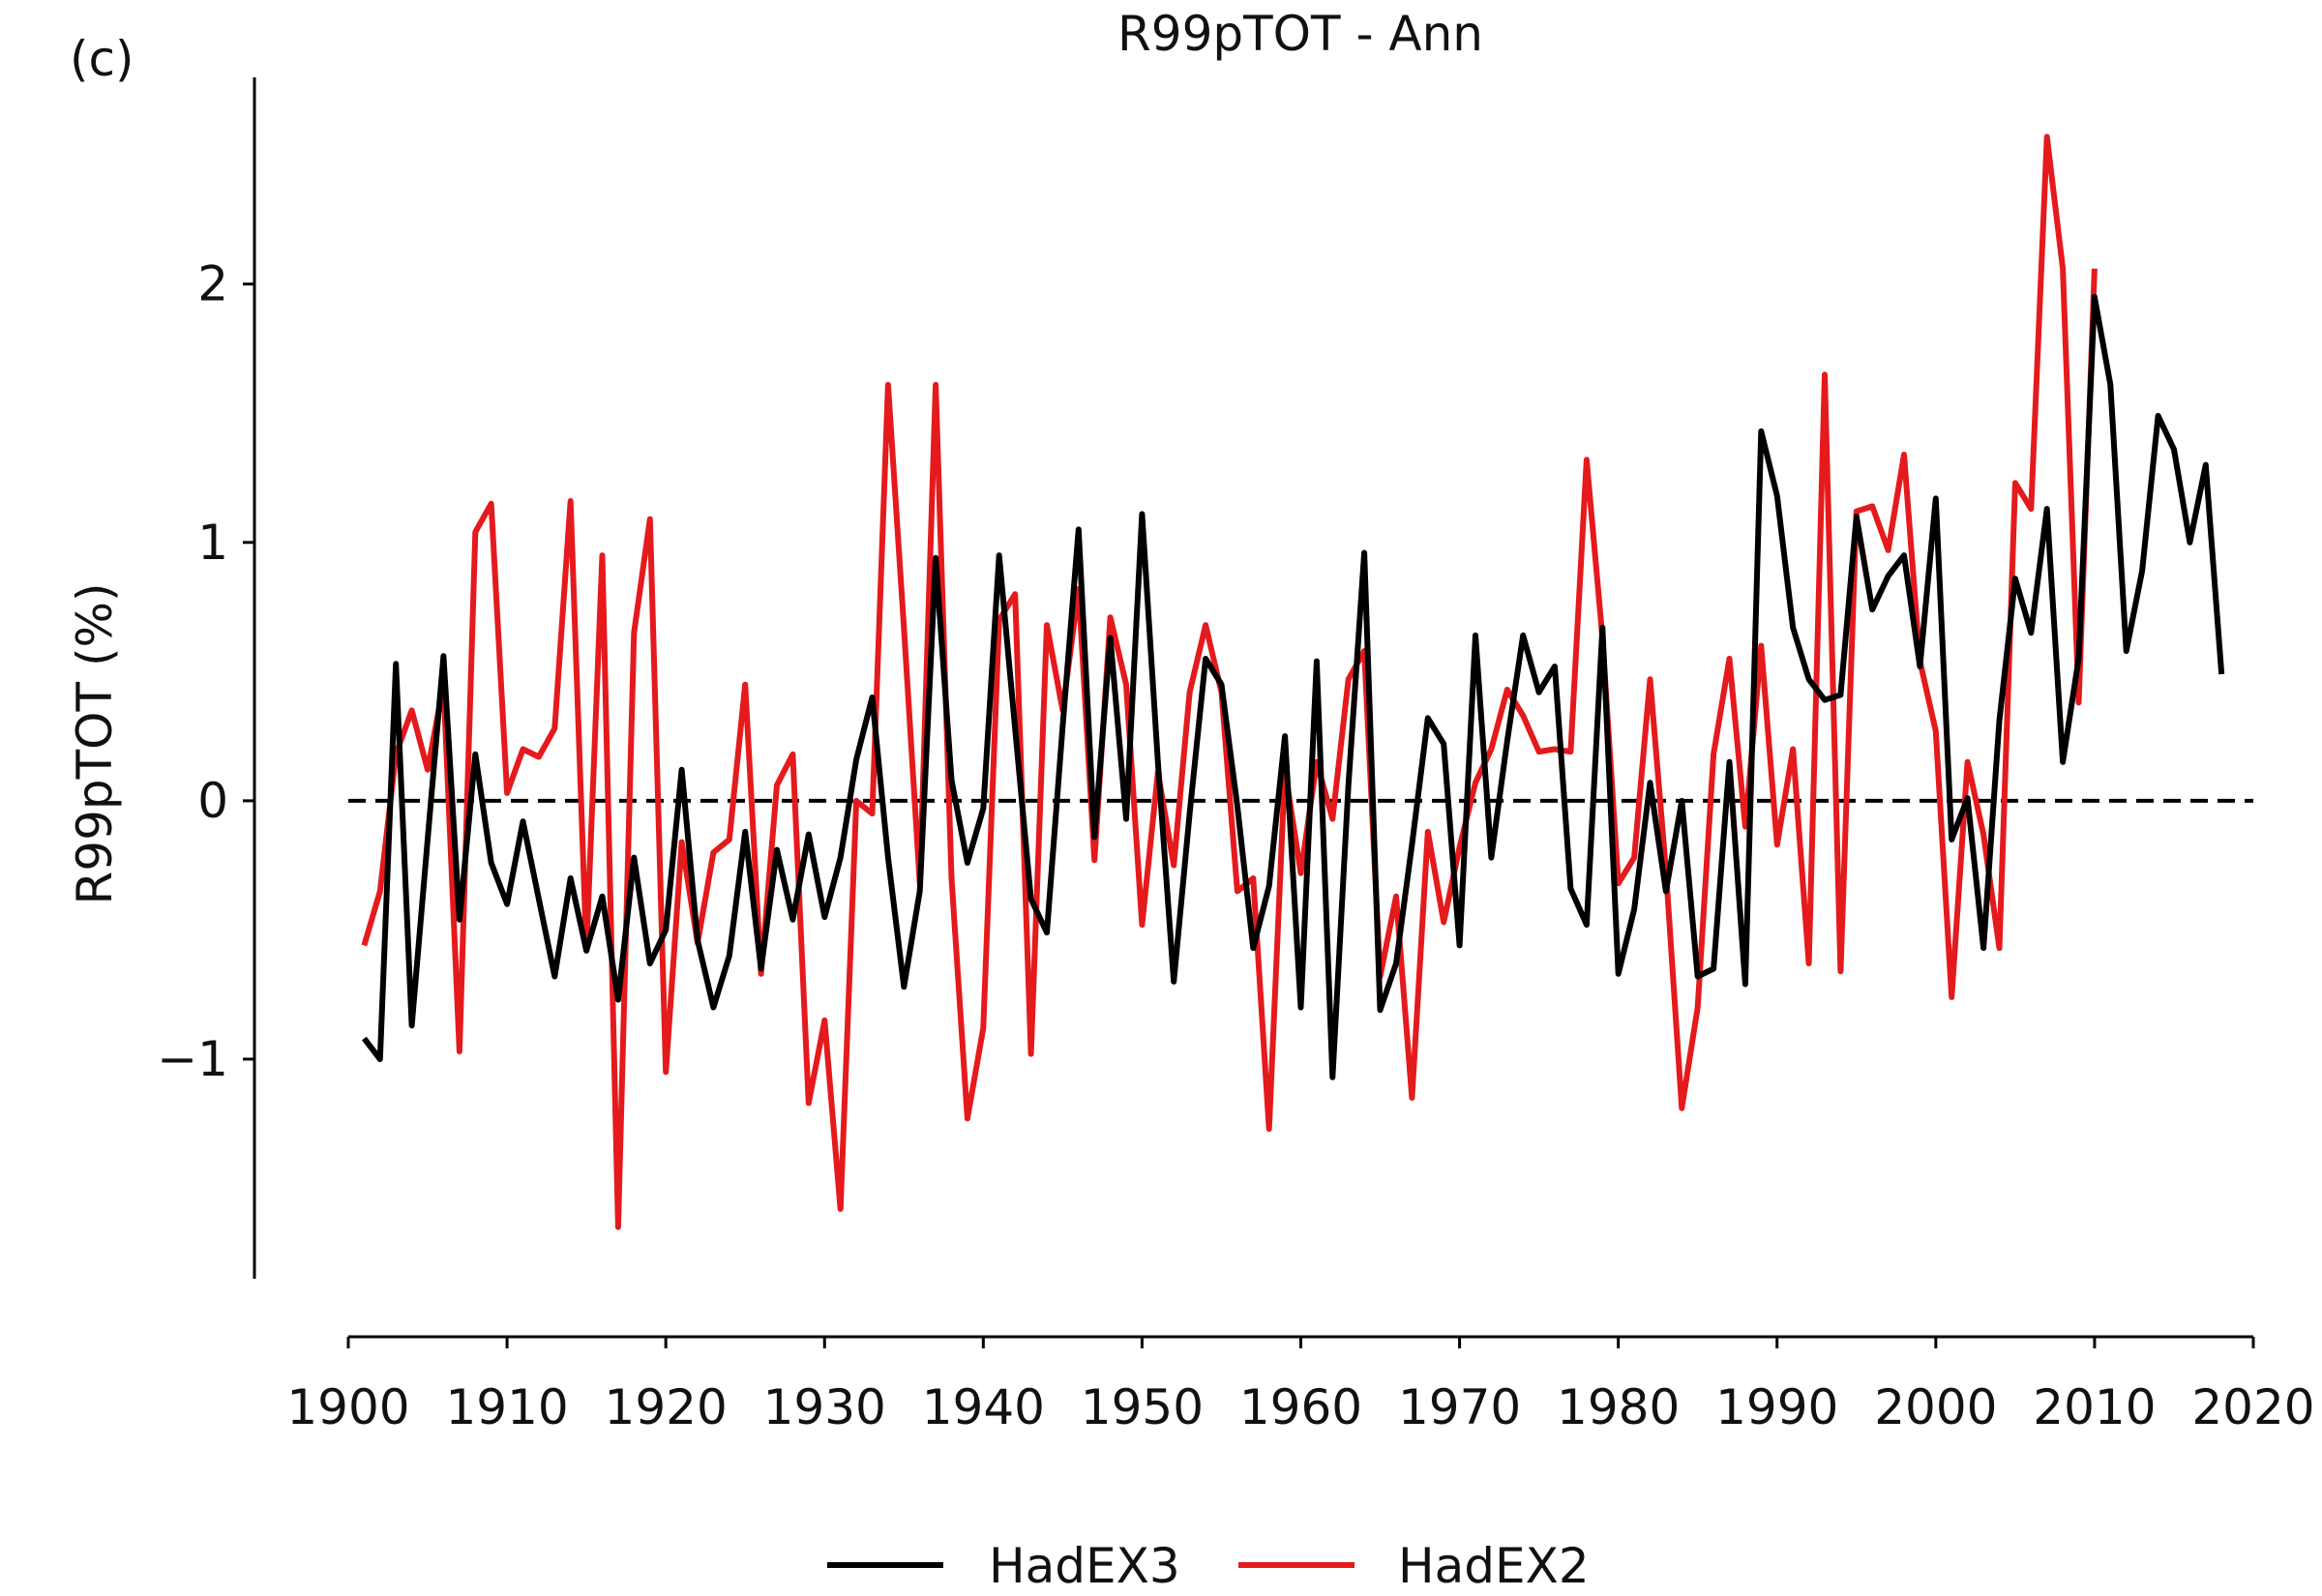 The width and height of the screenshot is (2322, 1596). I want to click on x-tick-label: 1940, so click(983, 1407).